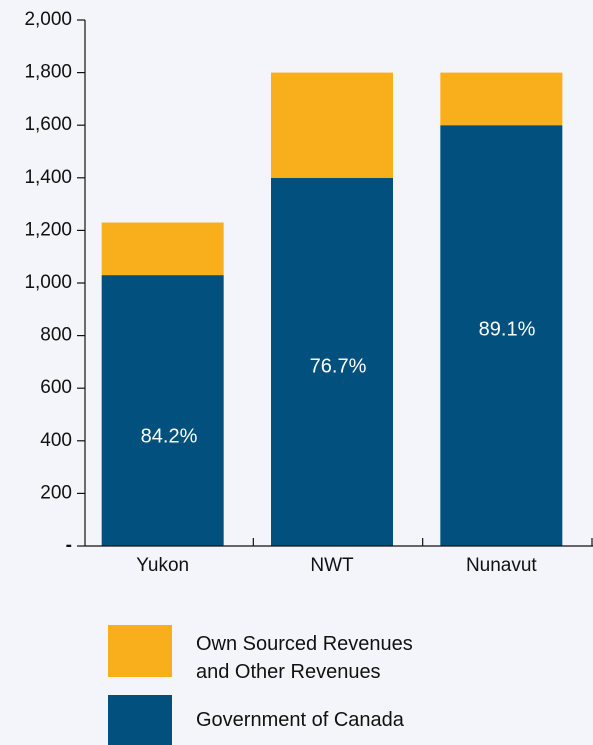 Image resolution: width=593 pixels, height=745 pixels. What do you see at coordinates (162, 565) in the screenshot?
I see `x-tick-label: Yukon` at bounding box center [162, 565].